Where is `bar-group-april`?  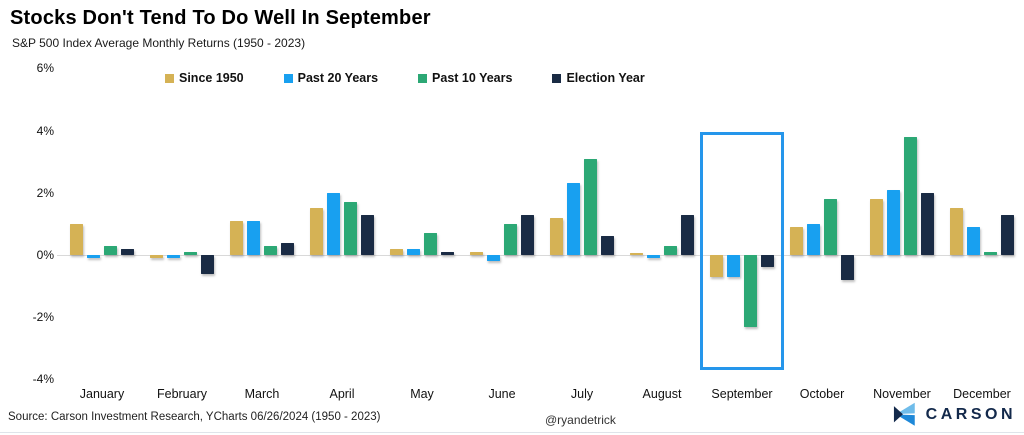
bar-group-april is located at coordinates (342, 222).